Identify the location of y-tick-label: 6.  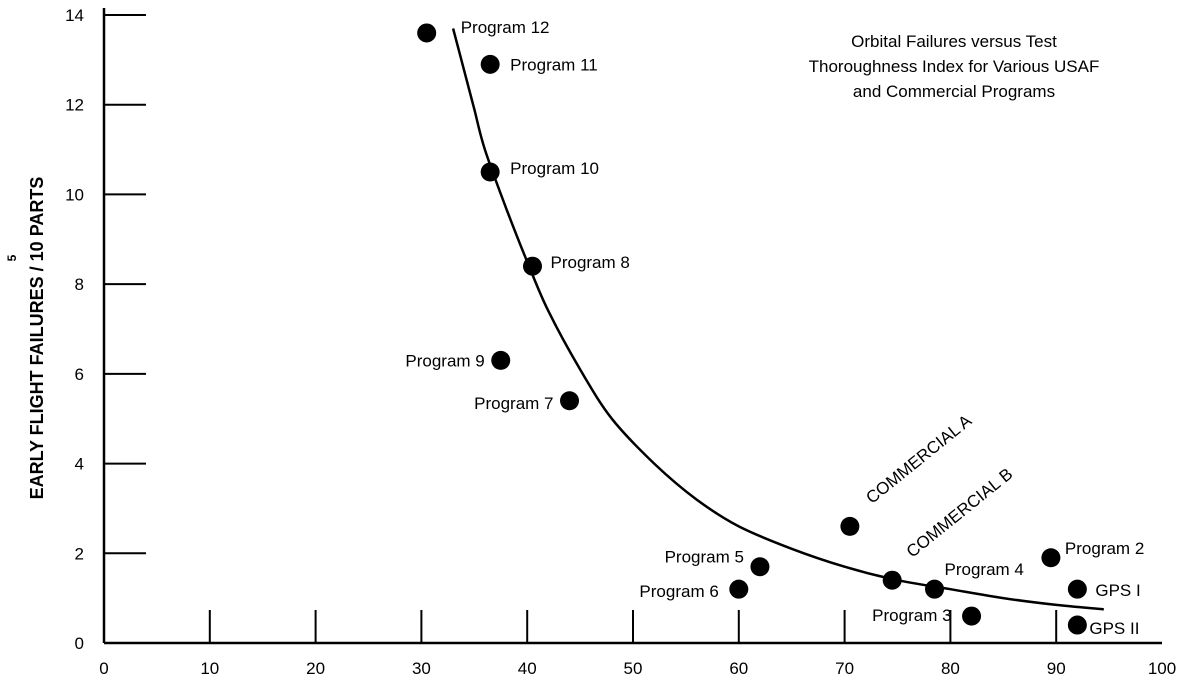
(79, 374).